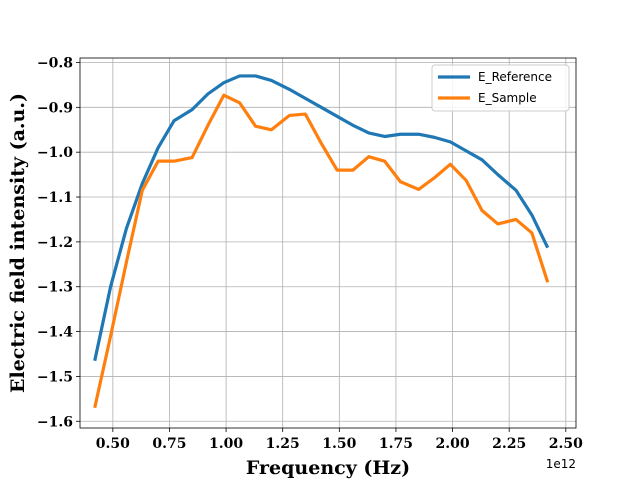 The height and width of the screenshot is (480, 640). I want to click on x-tick-label: 1.50, so click(339, 444).